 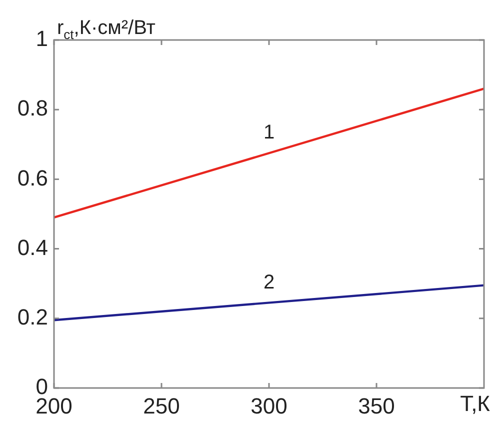 What do you see at coordinates (32, 108) in the screenshot?
I see `y-tick-label: 0.8` at bounding box center [32, 108].